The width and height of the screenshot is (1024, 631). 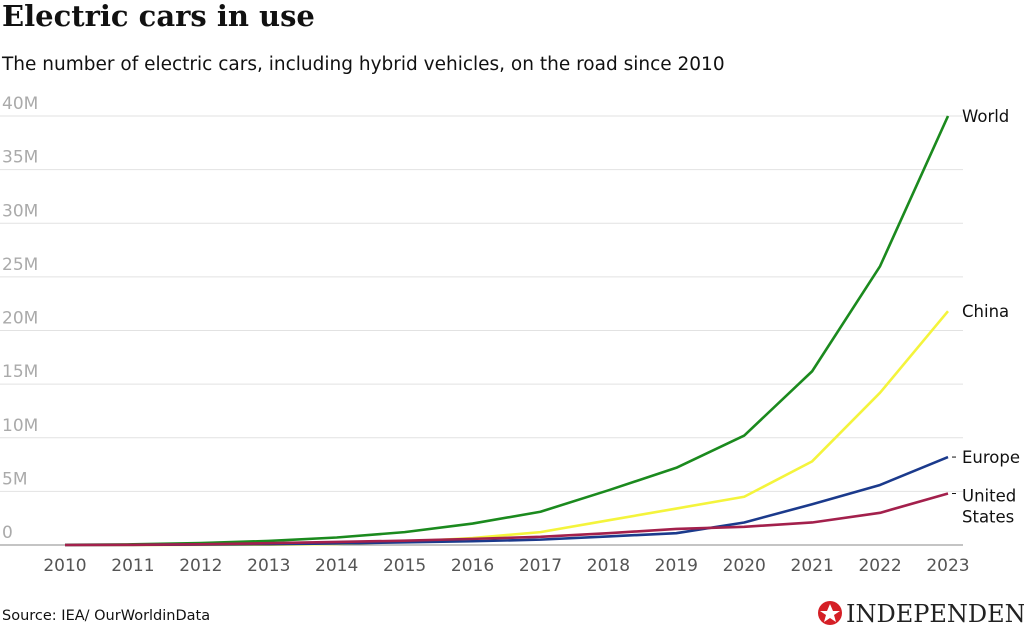 What do you see at coordinates (879, 566) in the screenshot?
I see `x-tick-label: 2022` at bounding box center [879, 566].